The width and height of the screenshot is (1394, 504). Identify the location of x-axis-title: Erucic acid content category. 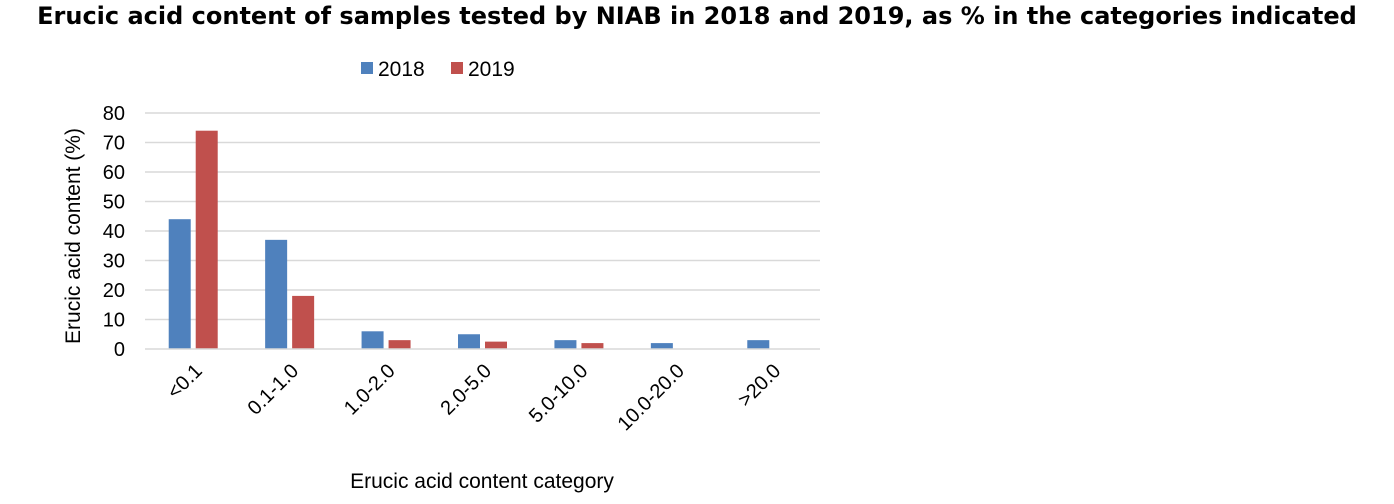
(482, 481).